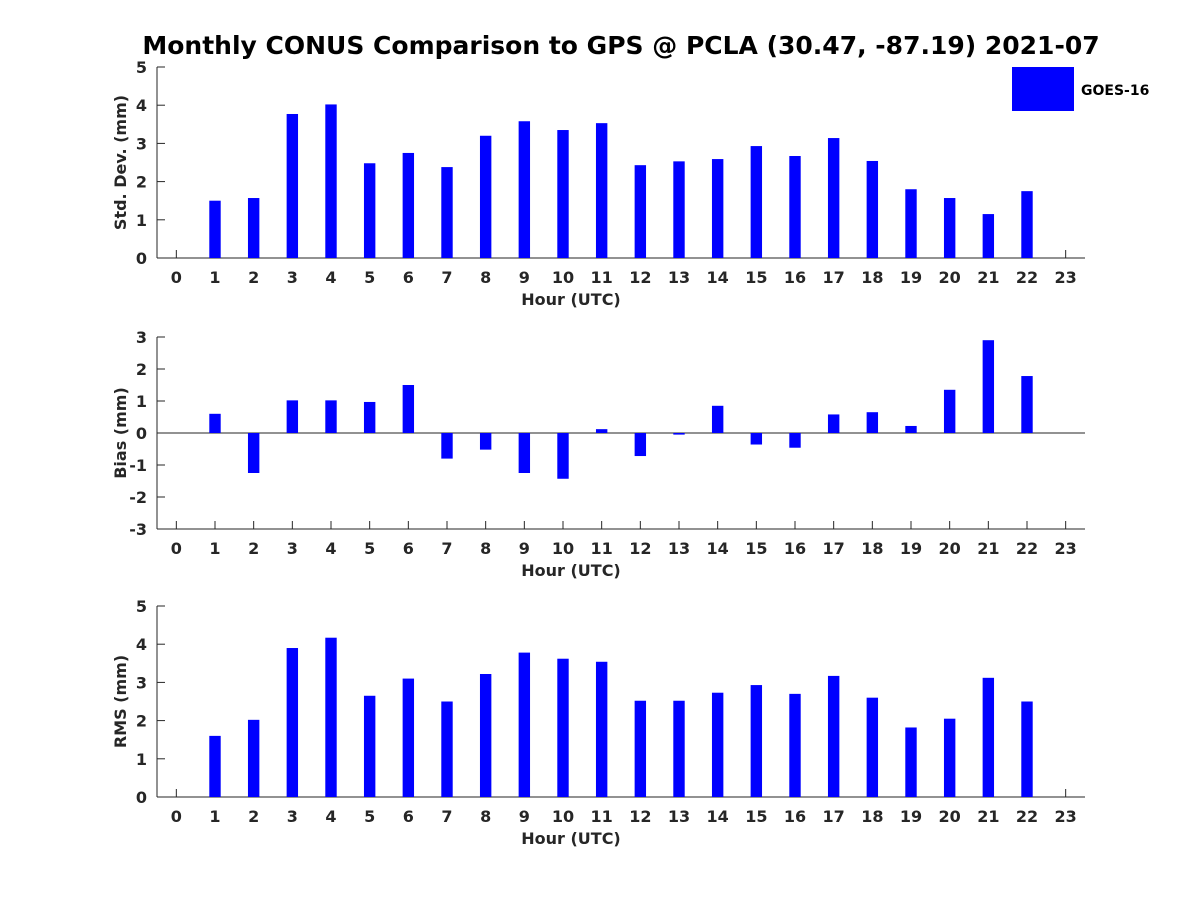 The height and width of the screenshot is (900, 1200). I want to click on x-tick-label: 10, so click(563, 277).